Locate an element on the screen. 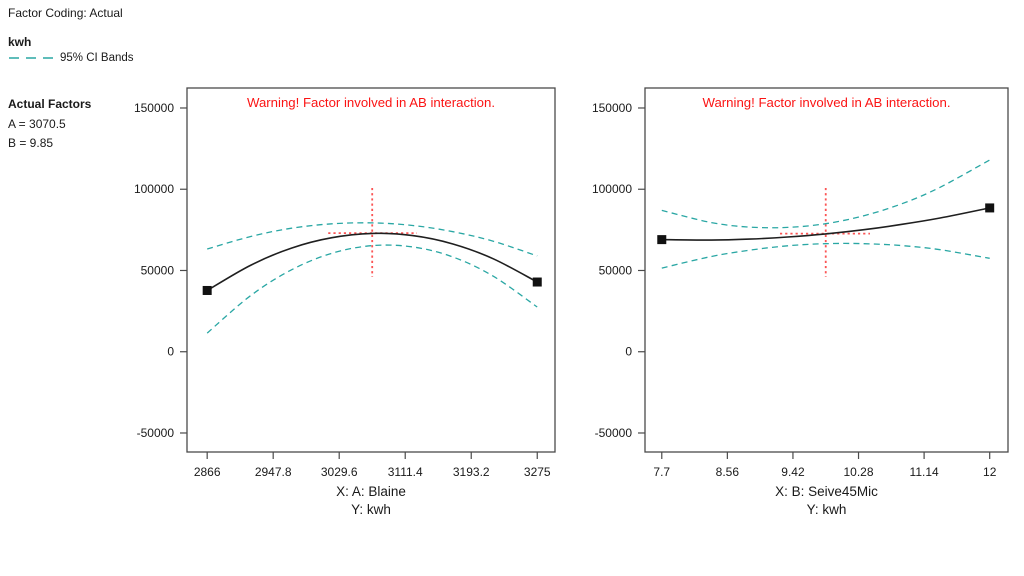 The image size is (1024, 576). x-tick-label: 9.42 is located at coordinates (793, 472).